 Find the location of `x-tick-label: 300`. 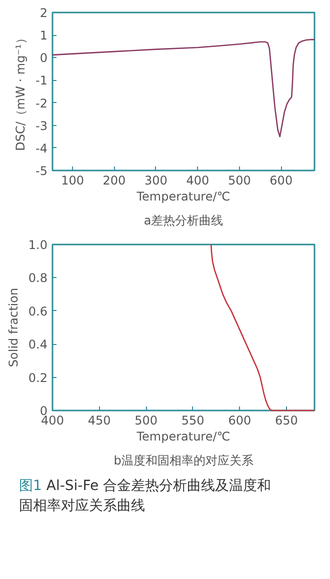

x-tick-label: 300 is located at coordinates (156, 181).